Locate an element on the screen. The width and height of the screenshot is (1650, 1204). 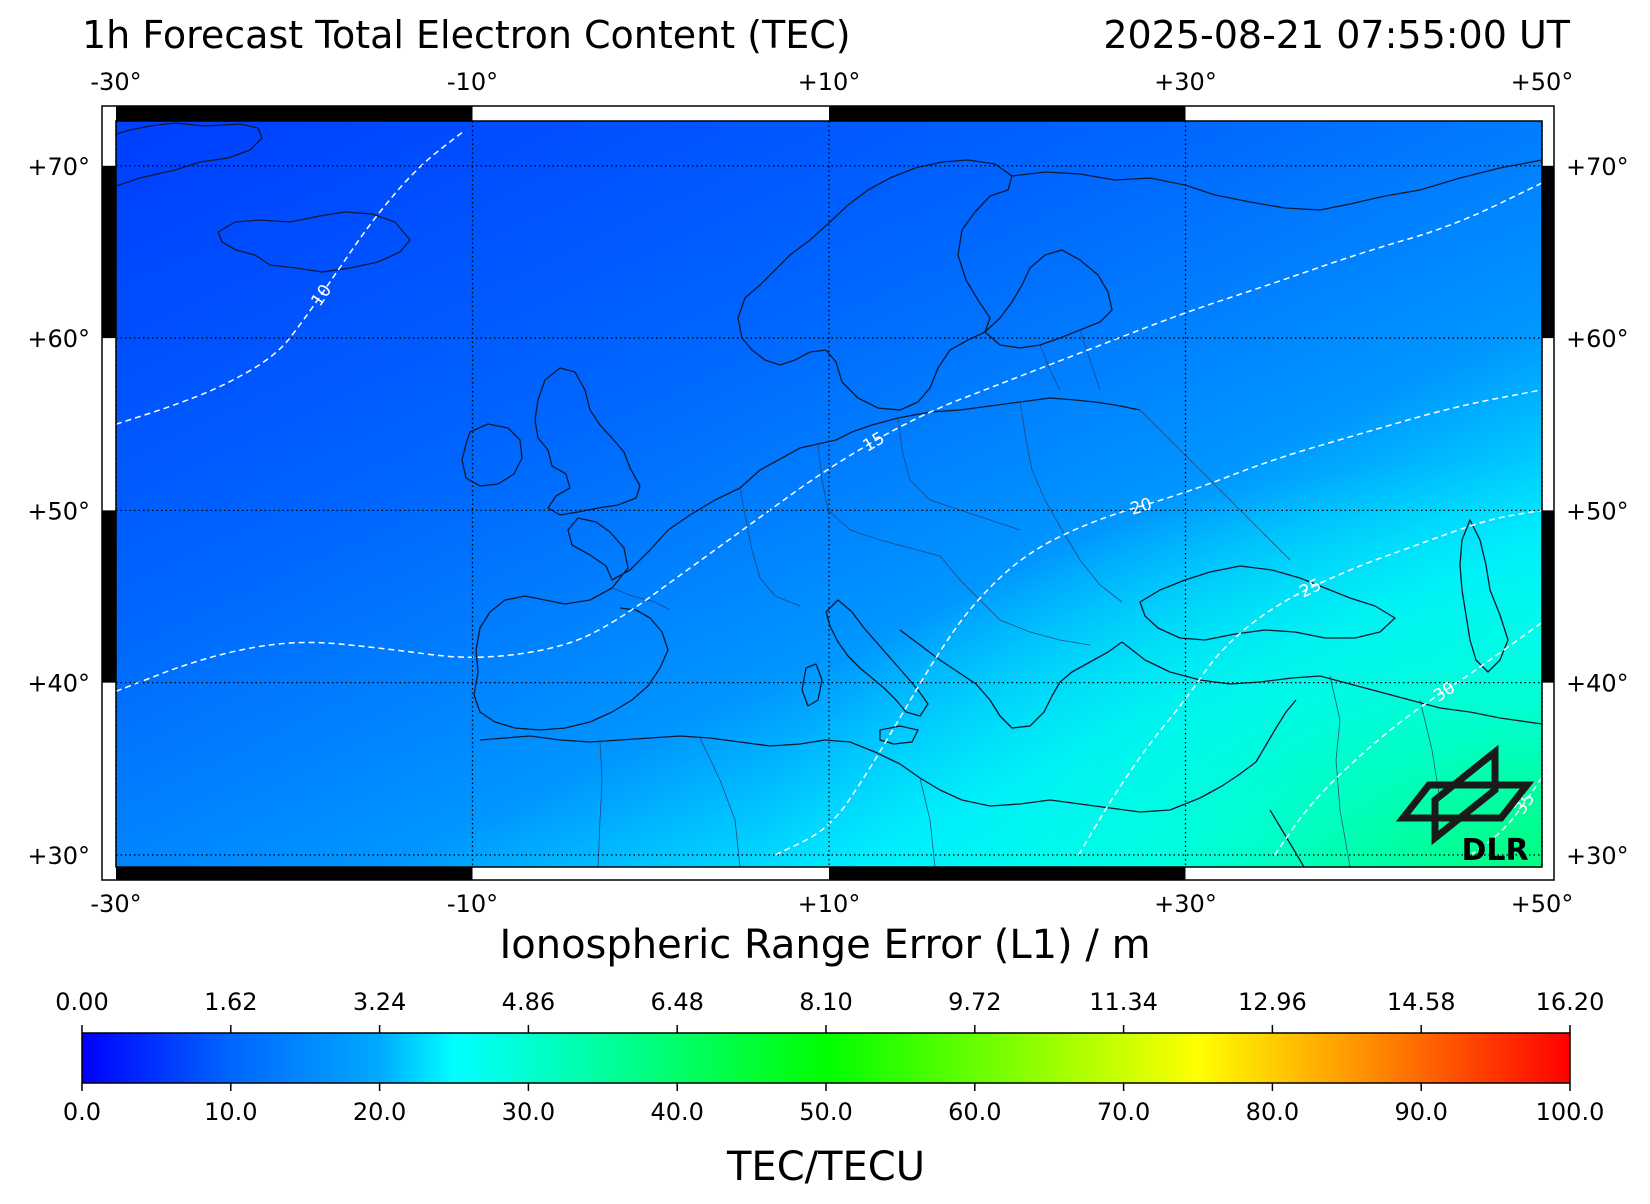
dlr-logo-kite is located at coordinates (1465, 795).